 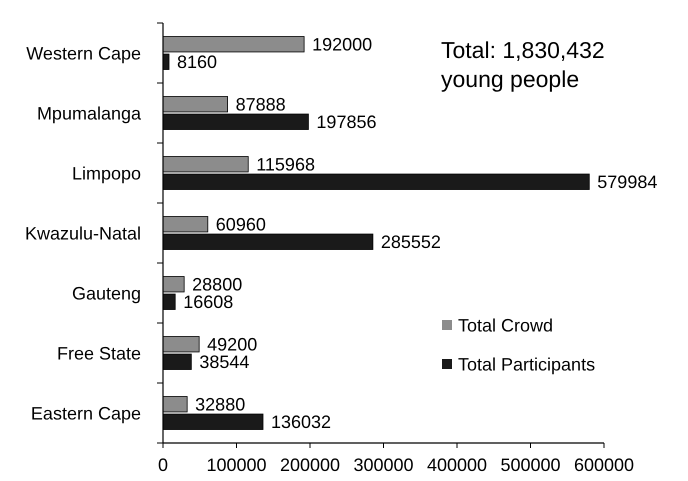 I want to click on data-label: 579984, so click(x=627, y=182).